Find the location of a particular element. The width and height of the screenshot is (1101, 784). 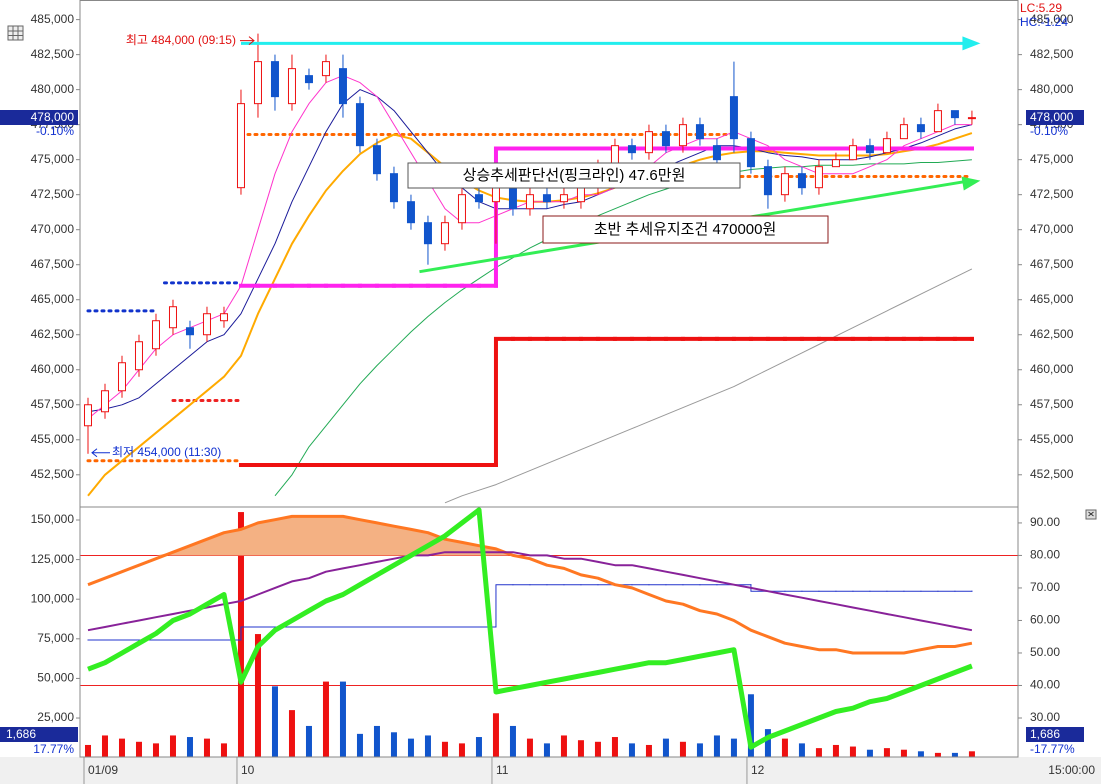

close-button is located at coordinates (1091, 514).